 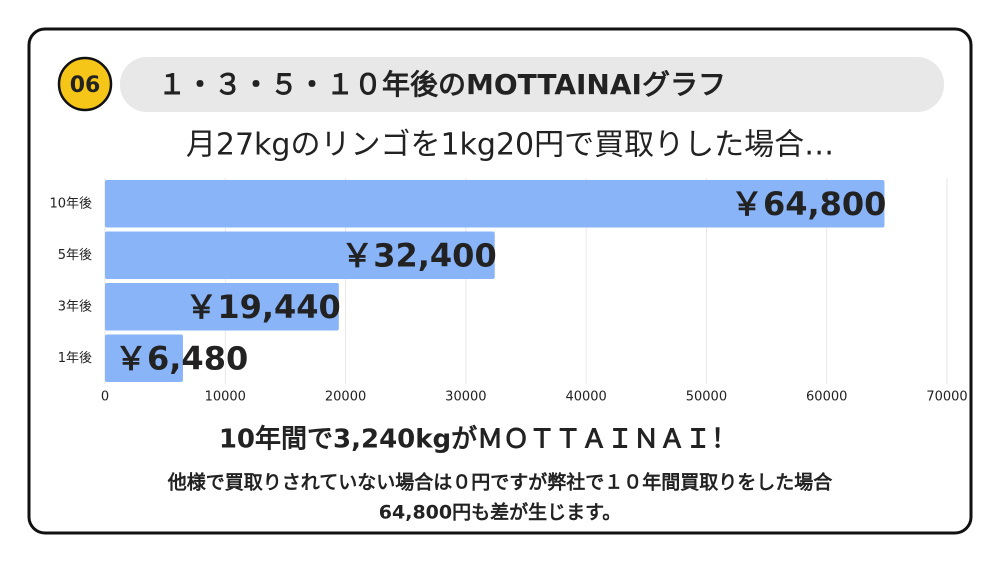 What do you see at coordinates (809, 204) in the screenshot?
I see `value-label: ￥64,800` at bounding box center [809, 204].